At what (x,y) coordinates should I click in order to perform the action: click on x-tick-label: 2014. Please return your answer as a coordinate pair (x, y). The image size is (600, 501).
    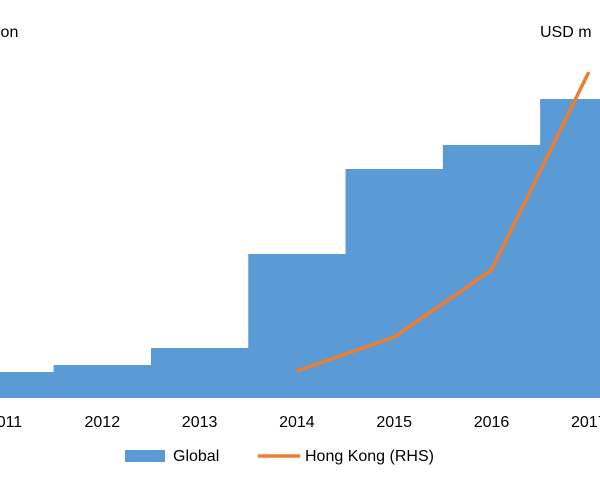
    Looking at the image, I should click on (297, 422).